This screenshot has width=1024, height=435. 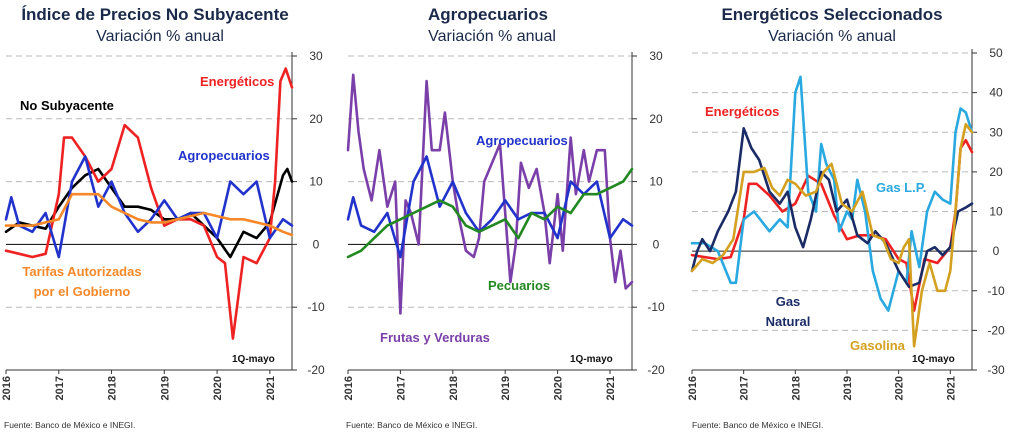 What do you see at coordinates (788, 321) in the screenshot?
I see `label-gas-natural-line2: Natural` at bounding box center [788, 321].